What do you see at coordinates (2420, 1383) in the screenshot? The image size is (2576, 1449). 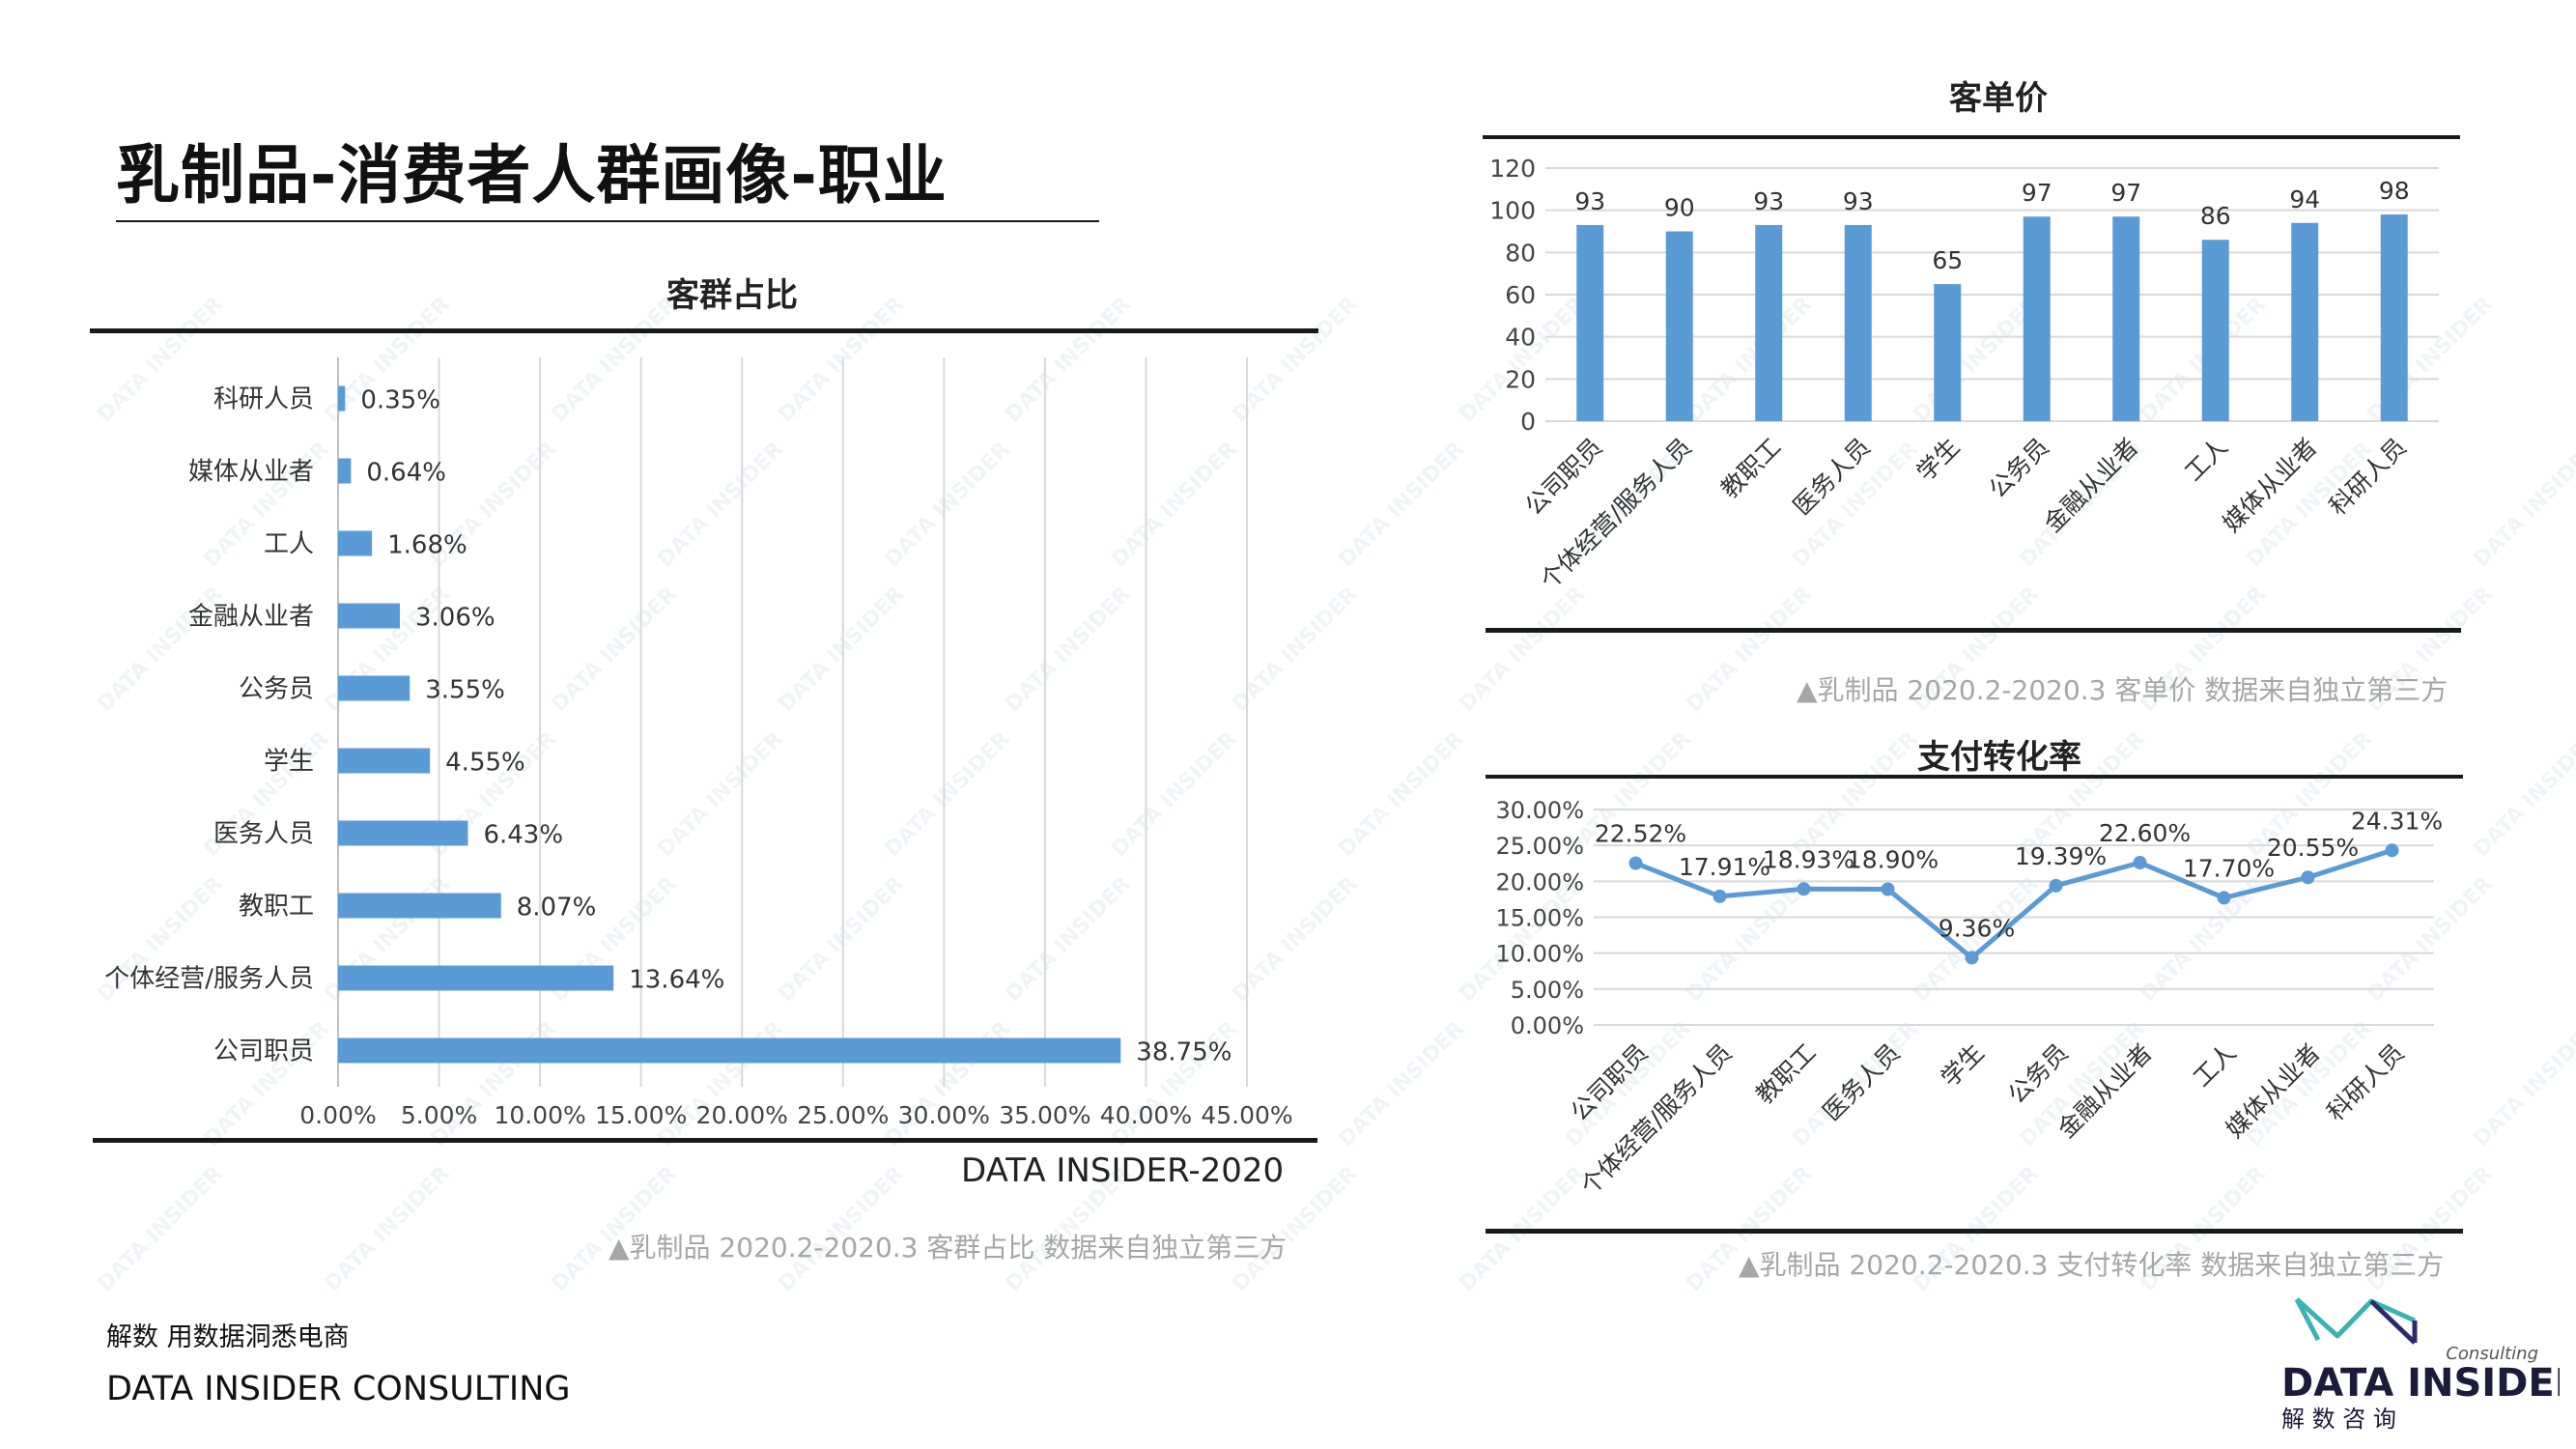 I see `logo-wordmark: DATA INSIDER` at bounding box center [2420, 1383].